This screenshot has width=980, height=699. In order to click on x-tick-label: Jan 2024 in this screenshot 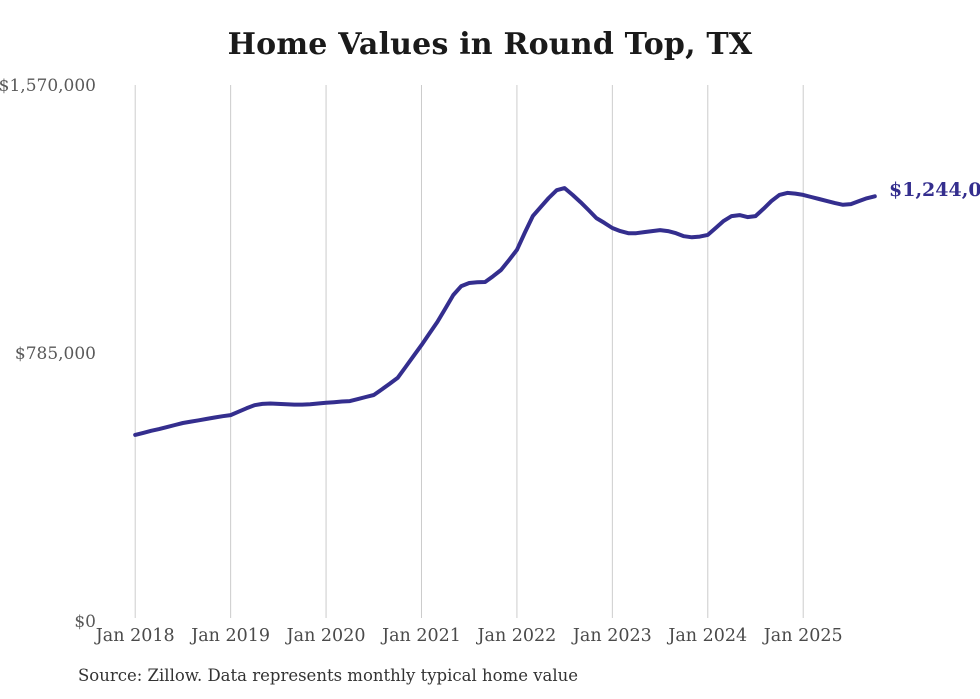, I will do `click(706, 636)`.